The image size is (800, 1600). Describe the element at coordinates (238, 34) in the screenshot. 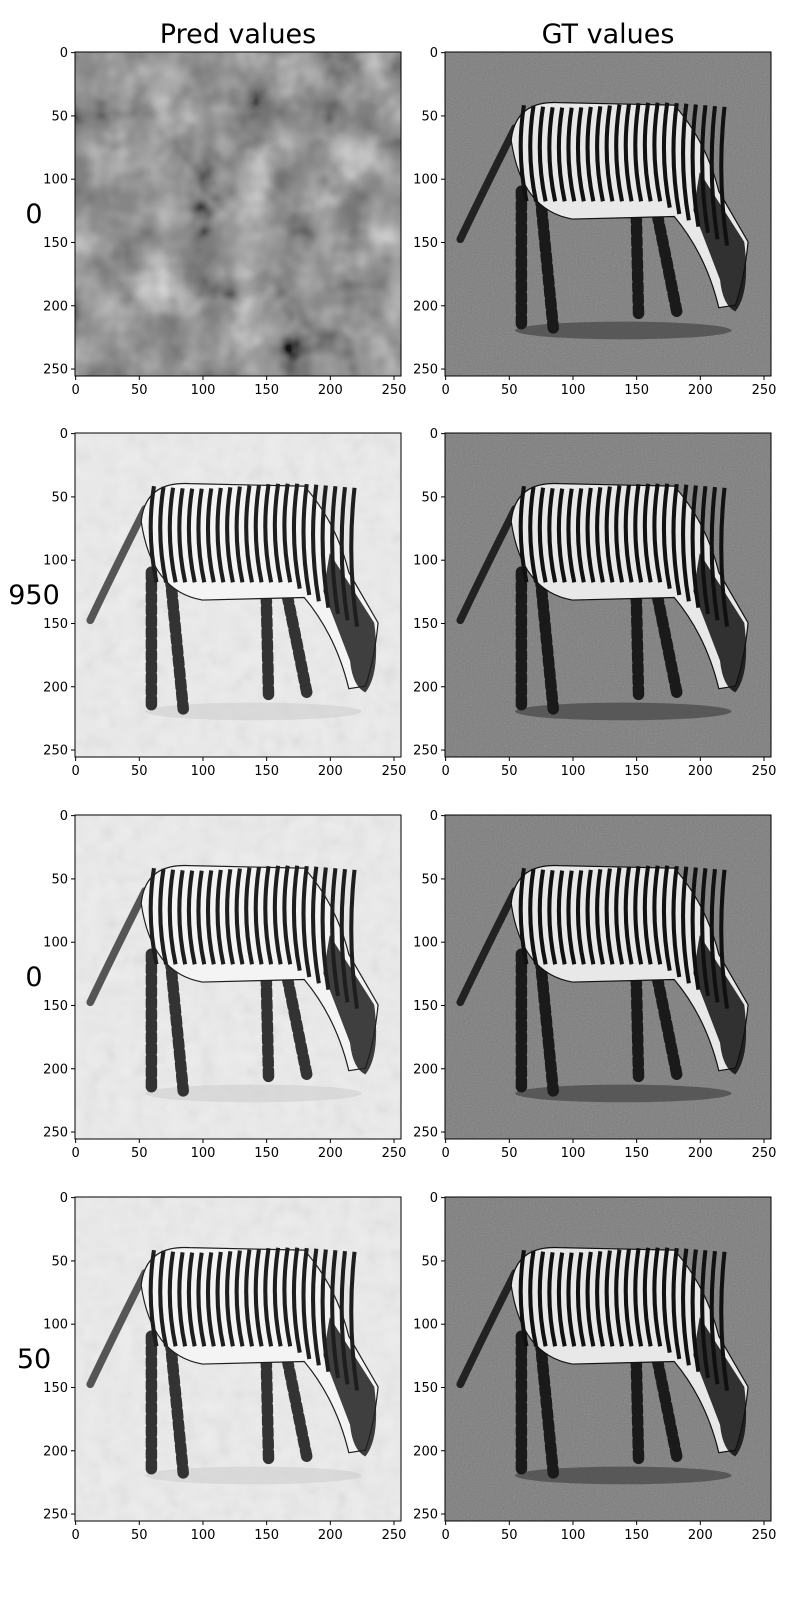

I see `column-title: Pred values` at that location.